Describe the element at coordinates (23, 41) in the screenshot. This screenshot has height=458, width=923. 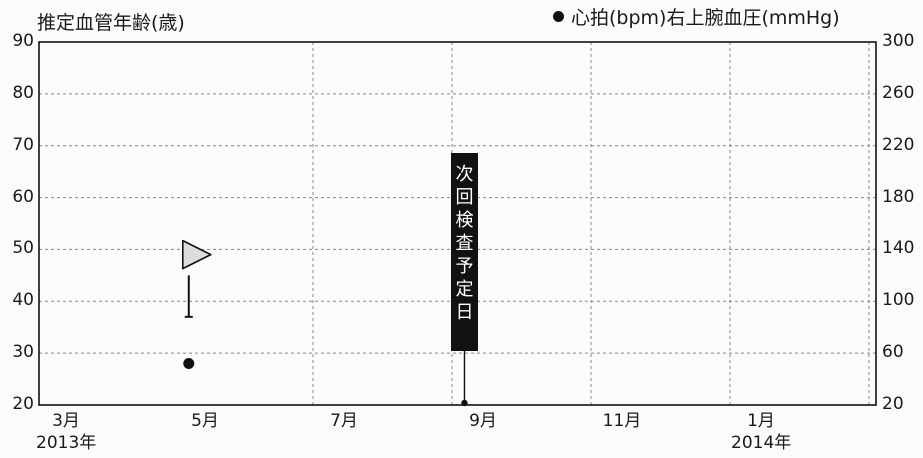
I see `left-tick-label: 90` at that location.